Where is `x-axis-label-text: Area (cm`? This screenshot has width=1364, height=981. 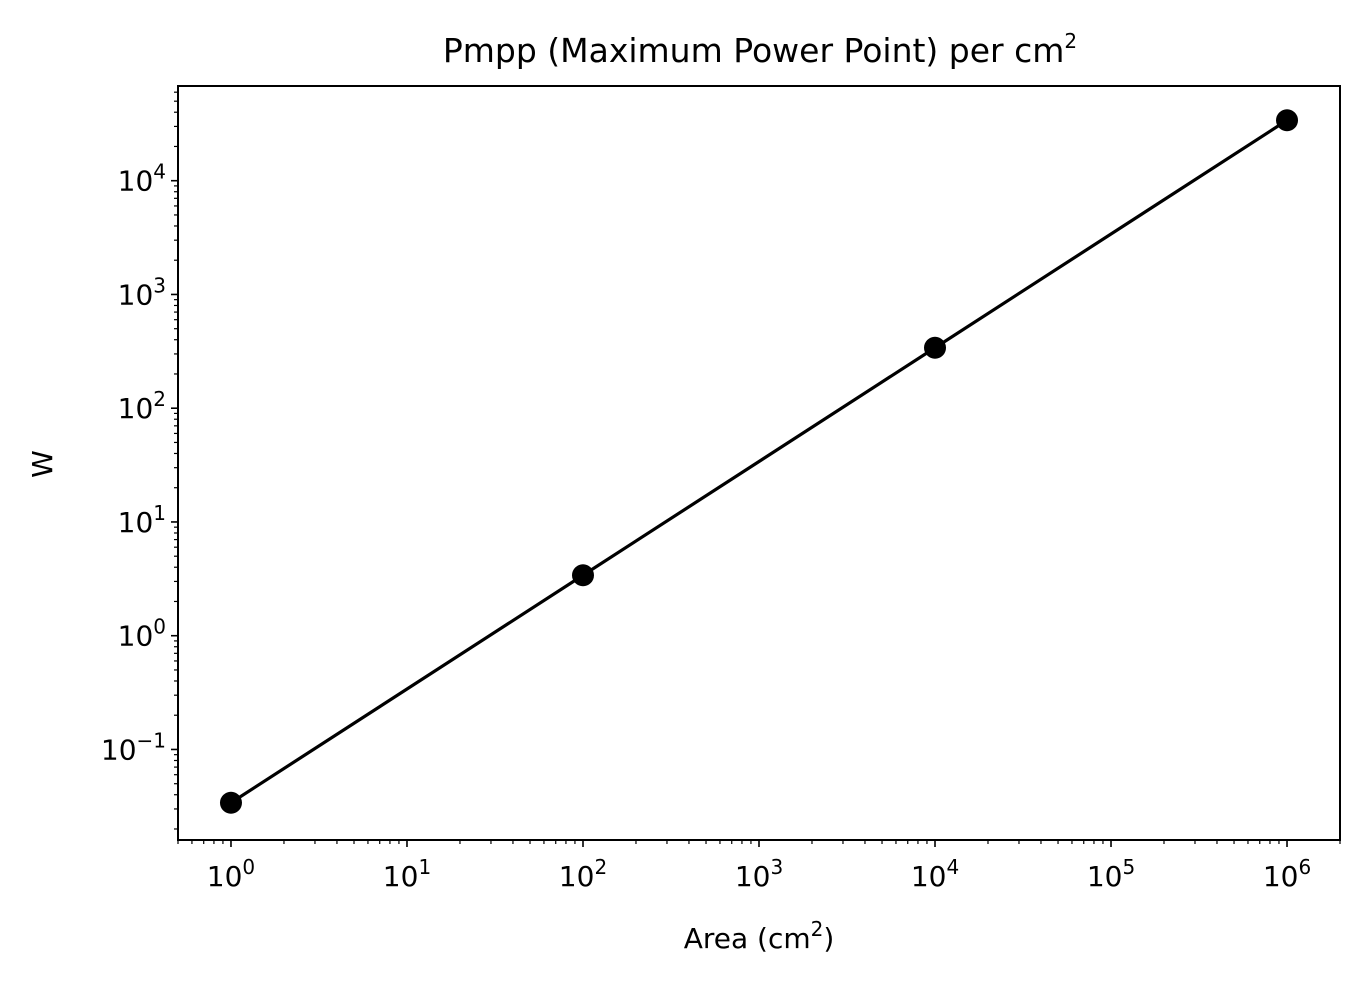
x-axis-label-text: Area (cm is located at coordinates (747, 938).